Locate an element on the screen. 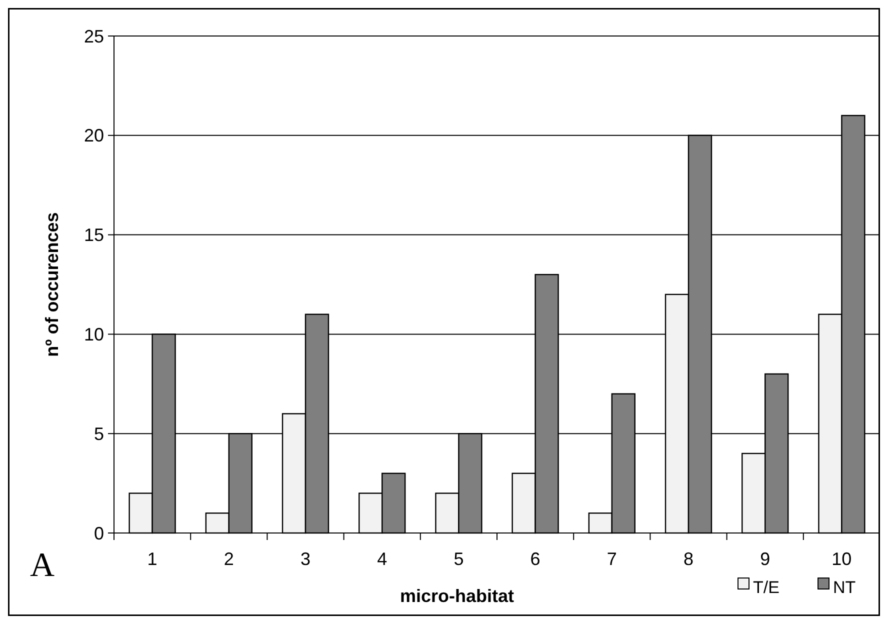  x-tick-label: 4 is located at coordinates (382, 559).